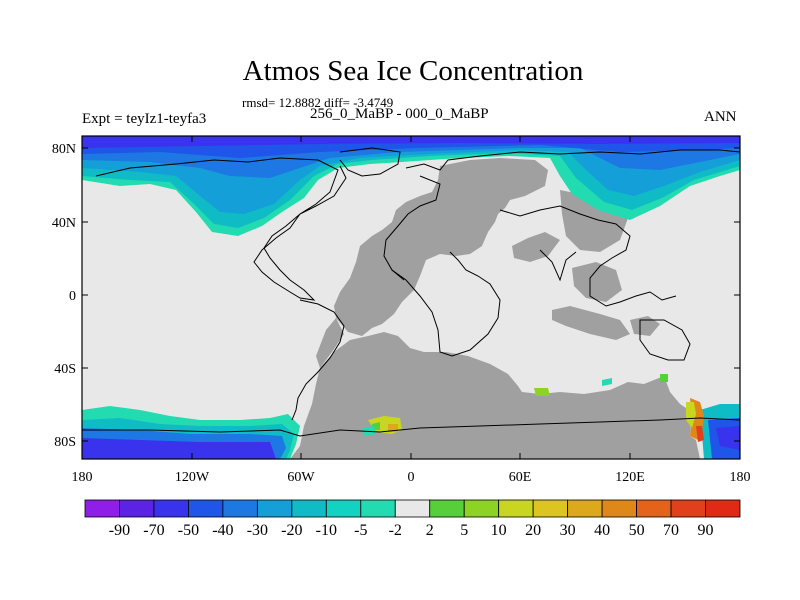 The width and height of the screenshot is (800, 600). What do you see at coordinates (558, 265) in the screenshot?
I see `coastline-india` at bounding box center [558, 265].